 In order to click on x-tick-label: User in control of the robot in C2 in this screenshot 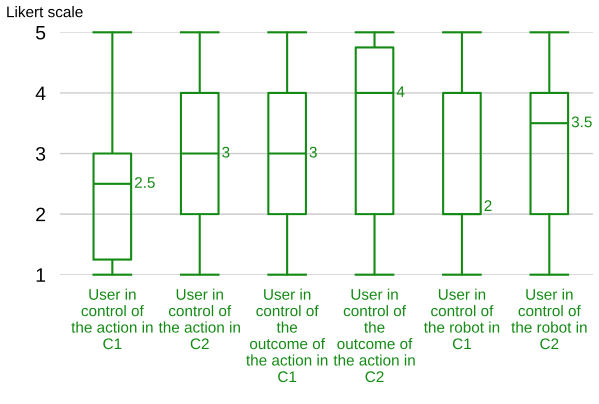, I will do `click(549, 319)`.